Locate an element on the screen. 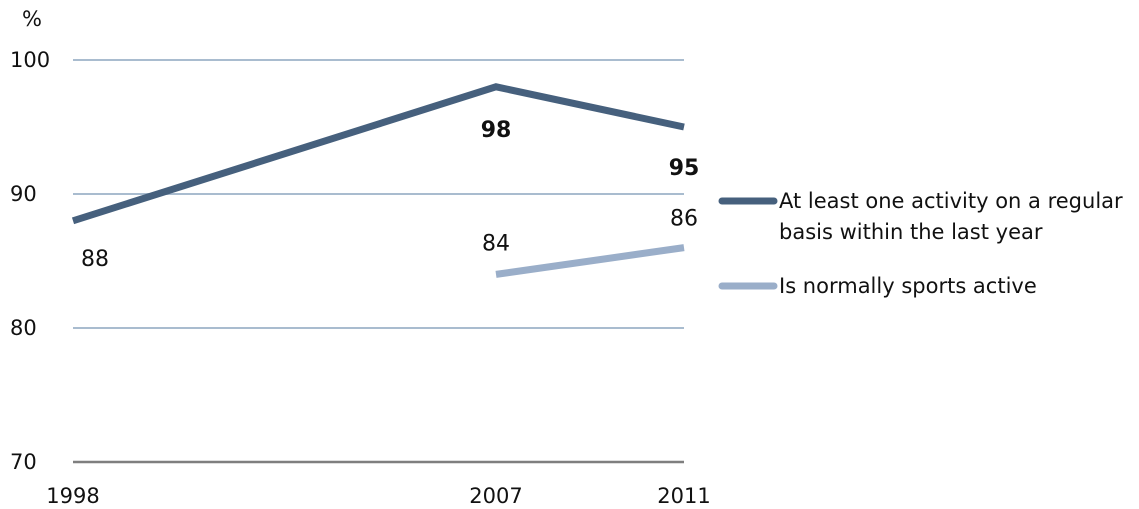 The width and height of the screenshot is (1139, 509). data-label: 84 is located at coordinates (496, 243).